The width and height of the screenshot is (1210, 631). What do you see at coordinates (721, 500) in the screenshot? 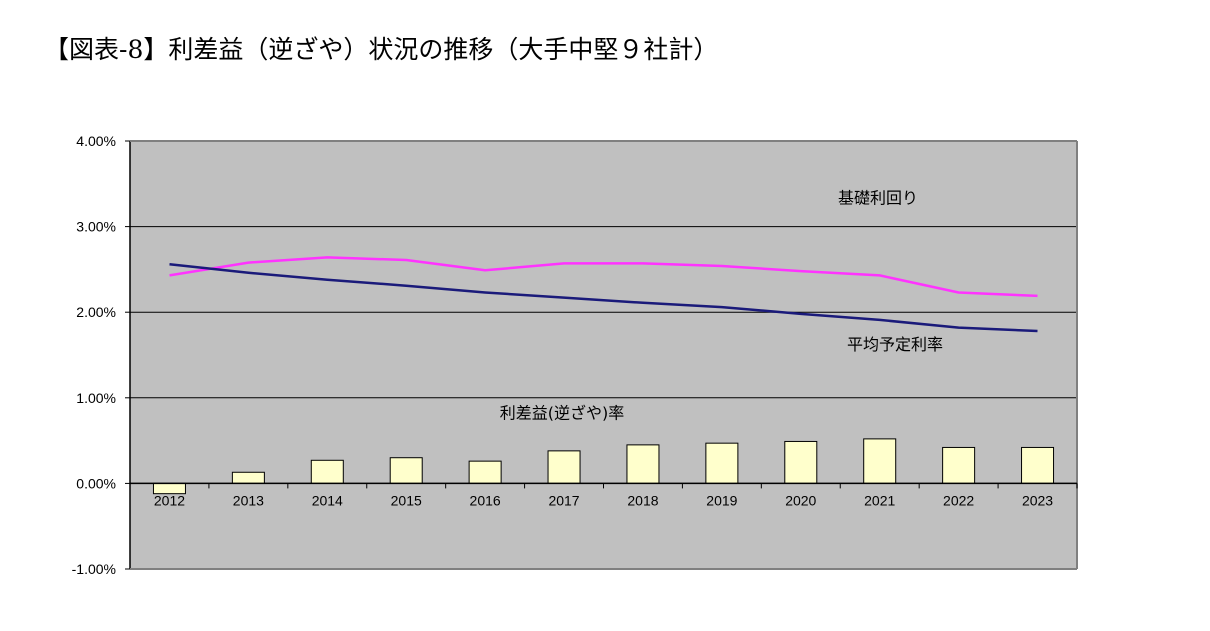
I see `x-tick-label: 2019` at bounding box center [721, 500].